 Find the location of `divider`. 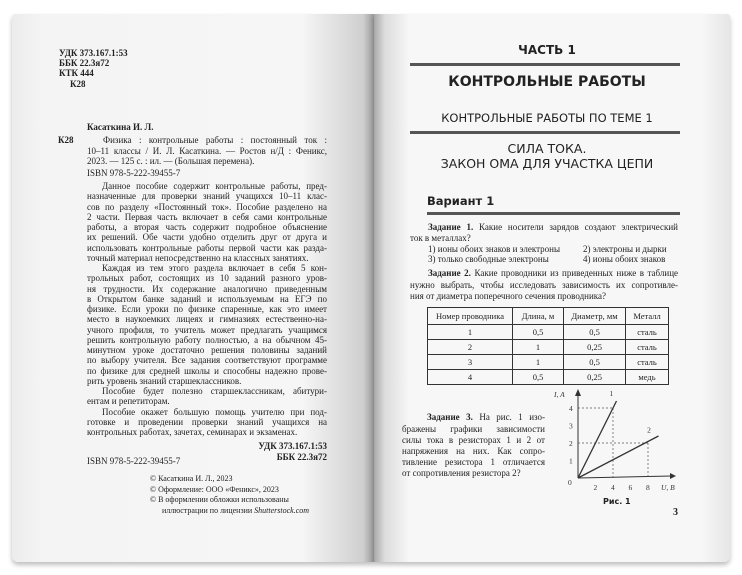

divider is located at coordinates (553, 213).